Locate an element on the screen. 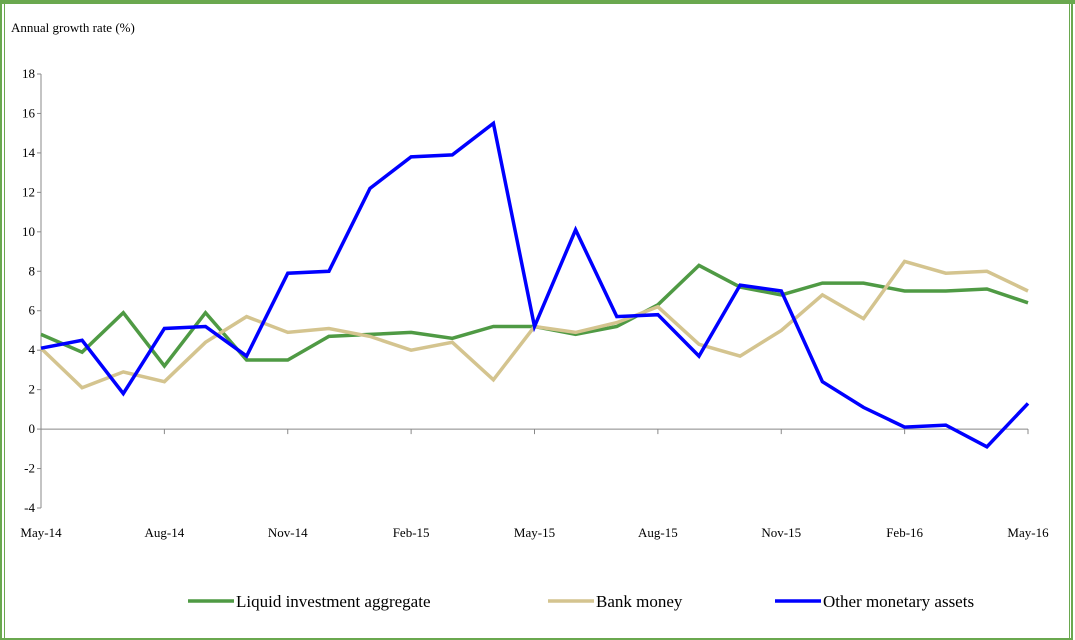 This screenshot has height=640, width=1075. x-tick-label: Feb-15 is located at coordinates (411, 532).